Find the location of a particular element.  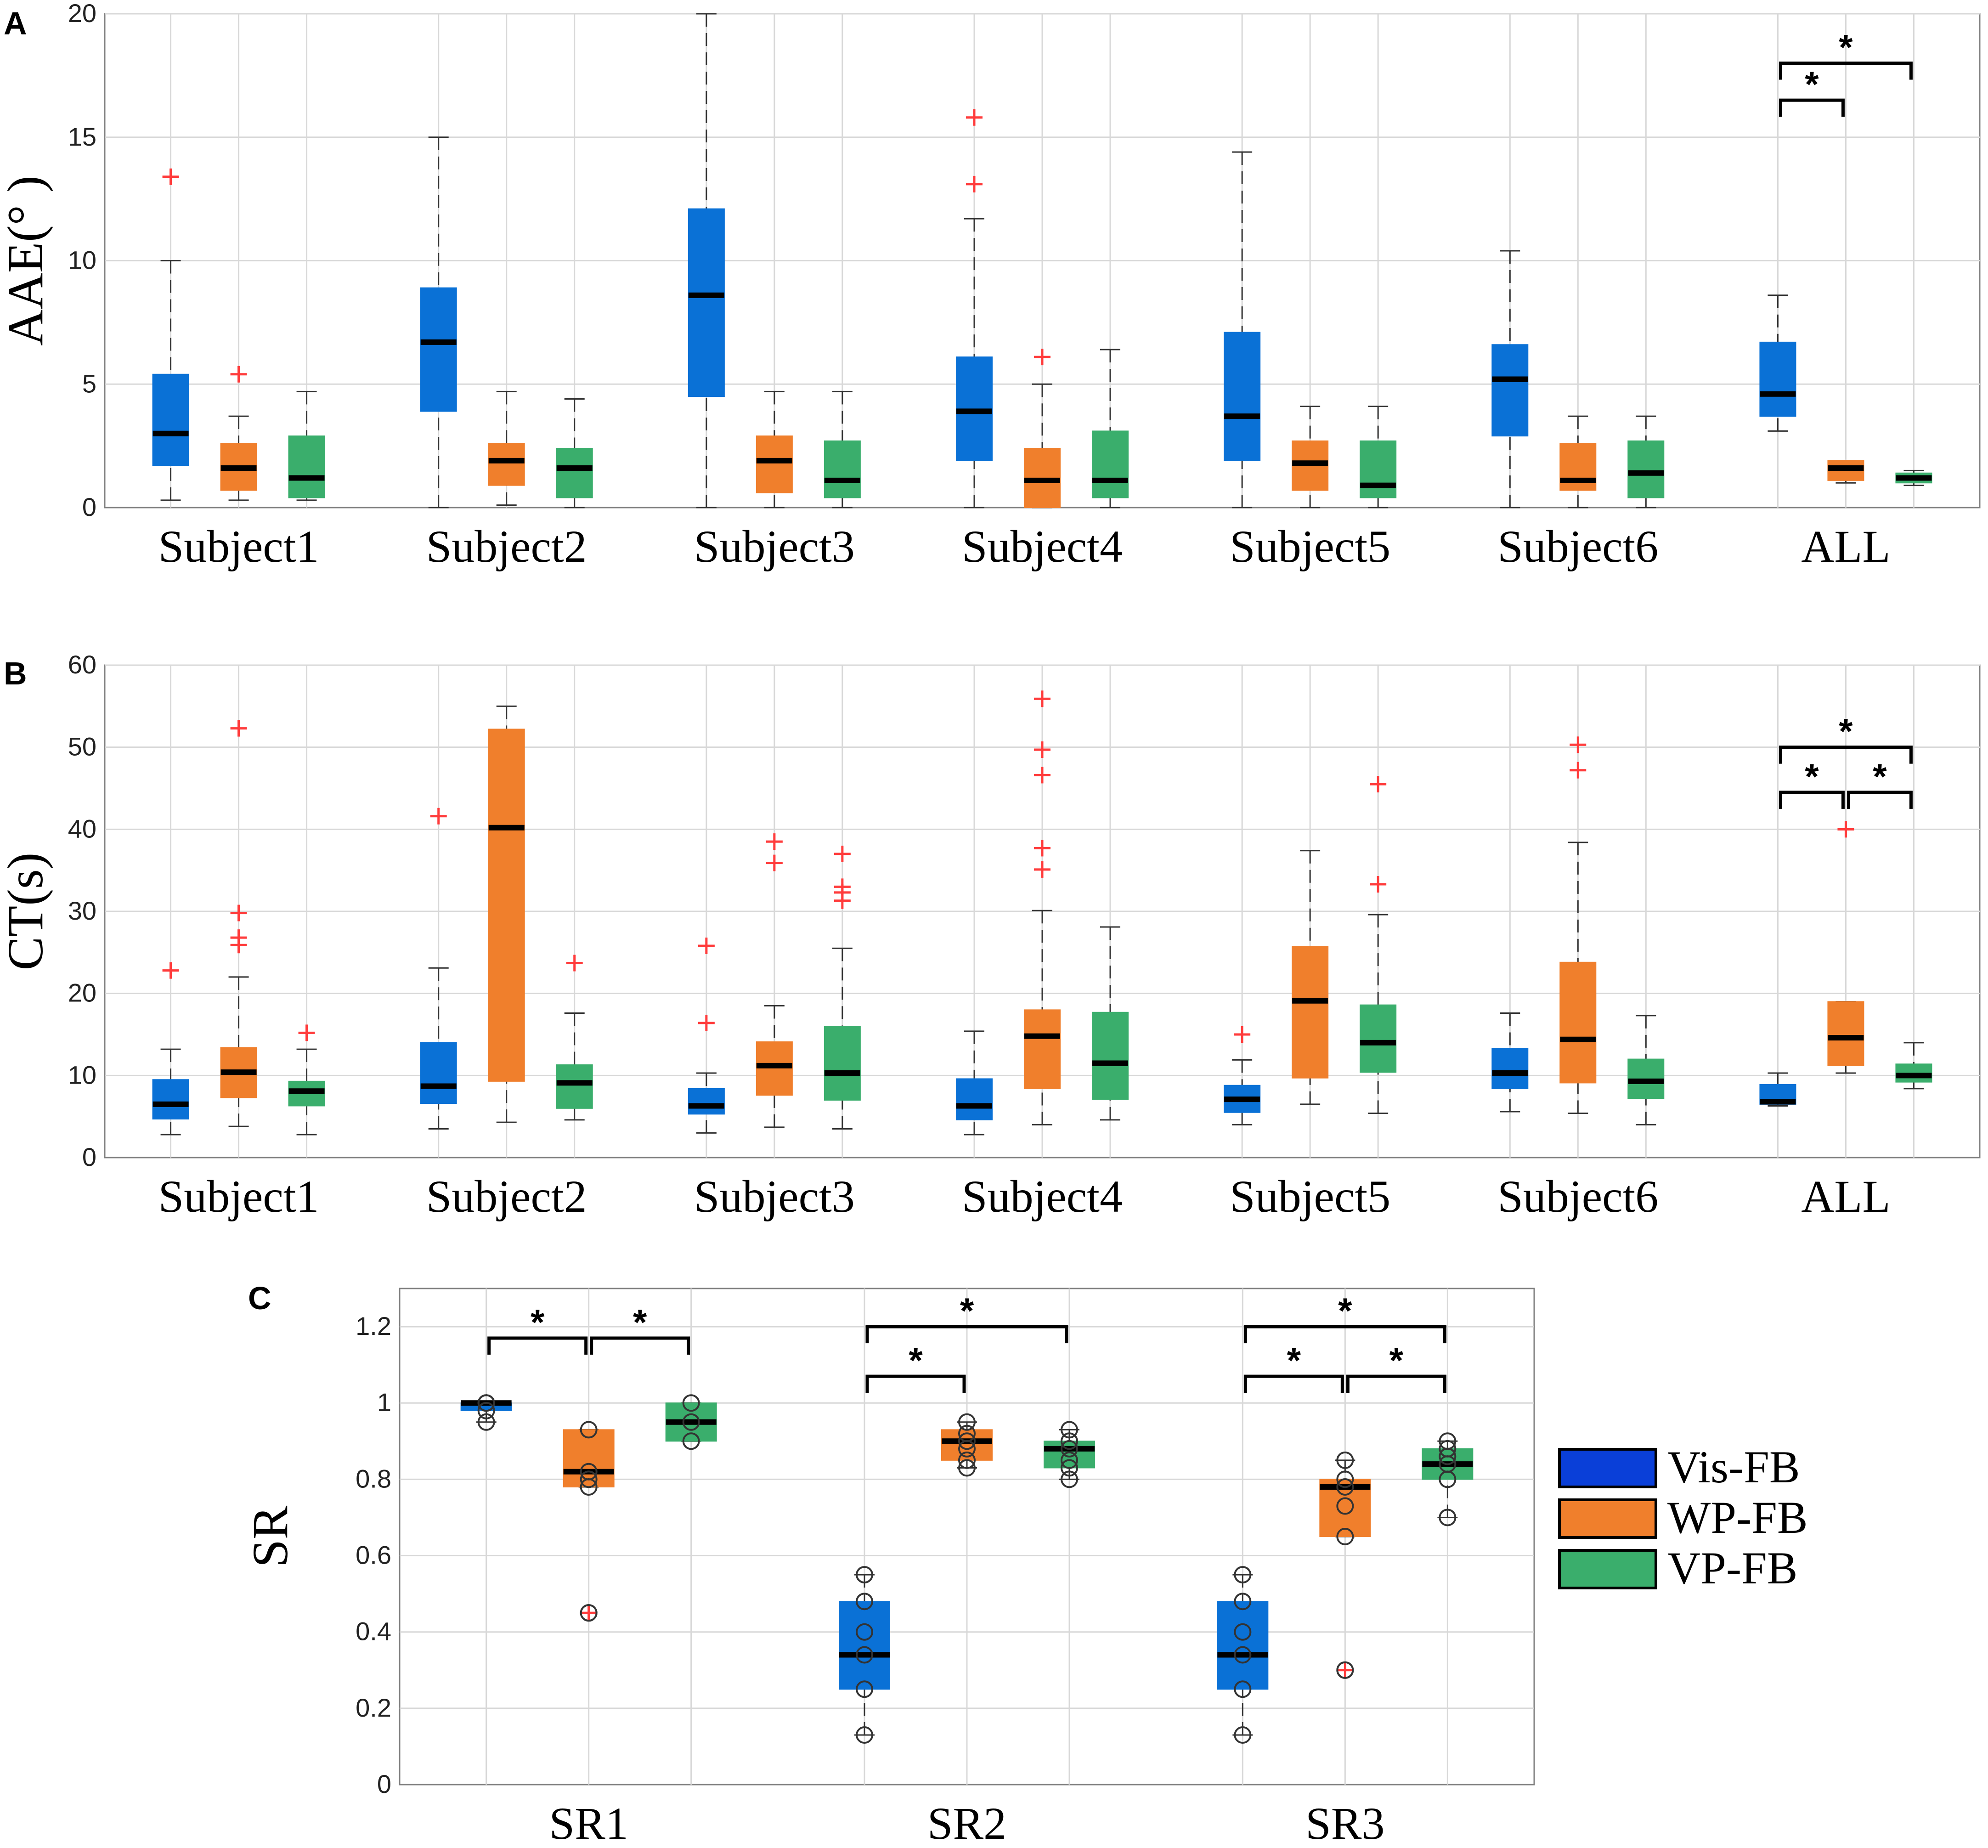

panel-b-xtick-label: Subject5 is located at coordinates (1310, 1196).